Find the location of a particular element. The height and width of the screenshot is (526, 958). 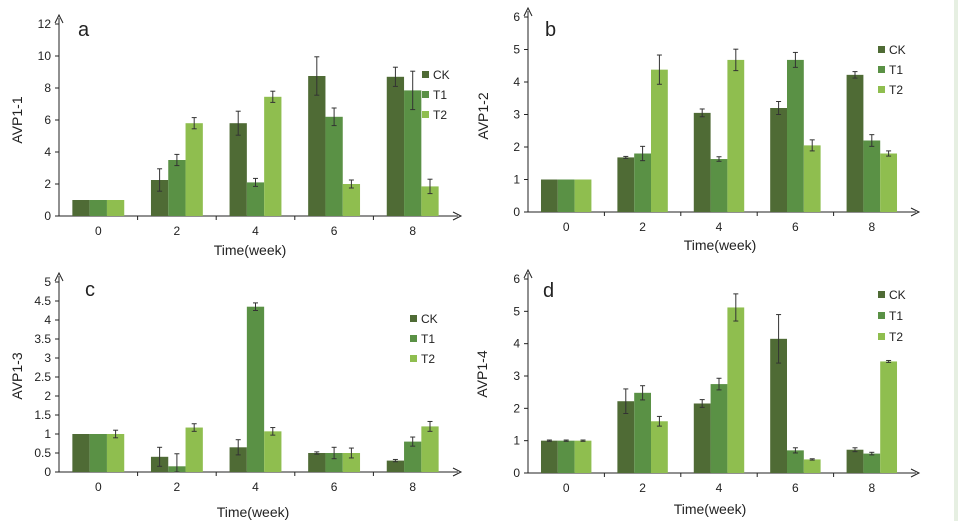

y-tick-label: 0.5 is located at coordinates (42, 453).